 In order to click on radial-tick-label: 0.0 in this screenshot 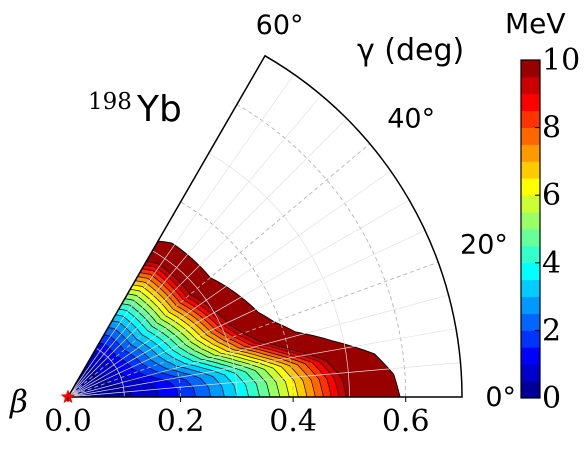, I will do `click(68, 421)`.